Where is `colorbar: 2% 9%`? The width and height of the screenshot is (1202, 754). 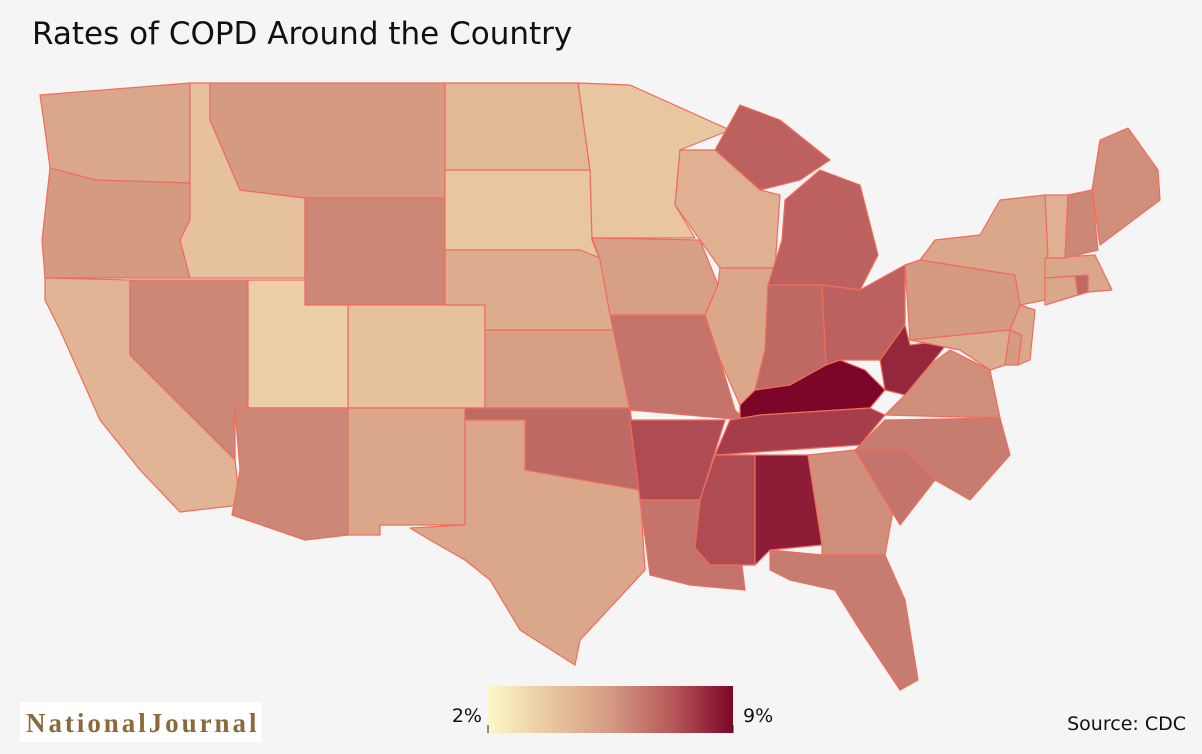
colorbar: 2% 9% is located at coordinates (612, 709).